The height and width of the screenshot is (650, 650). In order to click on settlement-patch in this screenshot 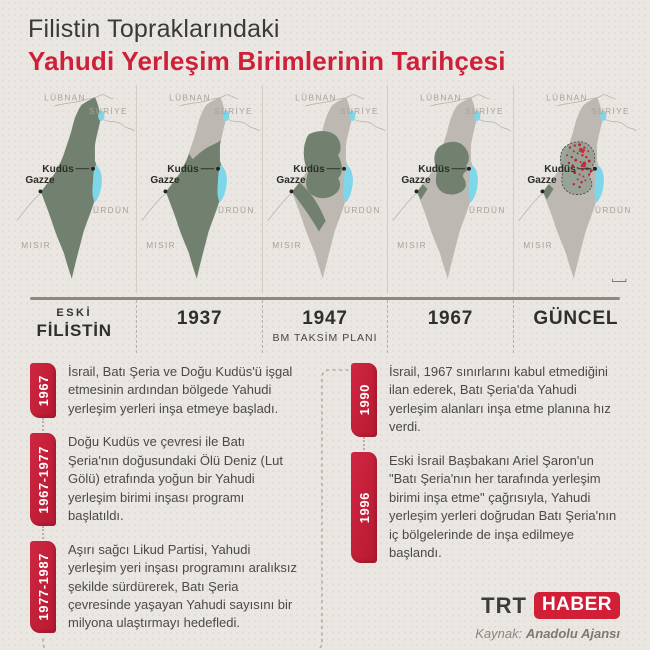, I will do `click(581, 150)`.